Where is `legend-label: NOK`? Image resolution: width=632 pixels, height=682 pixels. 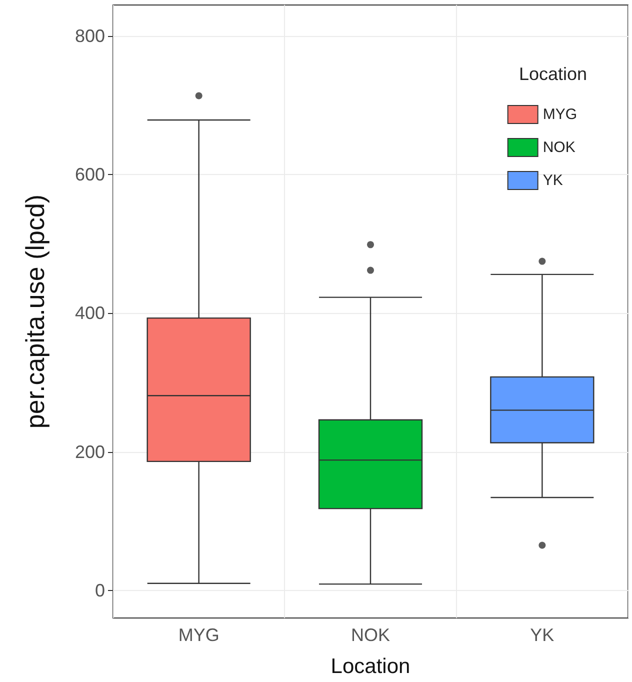 legend-label: NOK is located at coordinates (559, 147).